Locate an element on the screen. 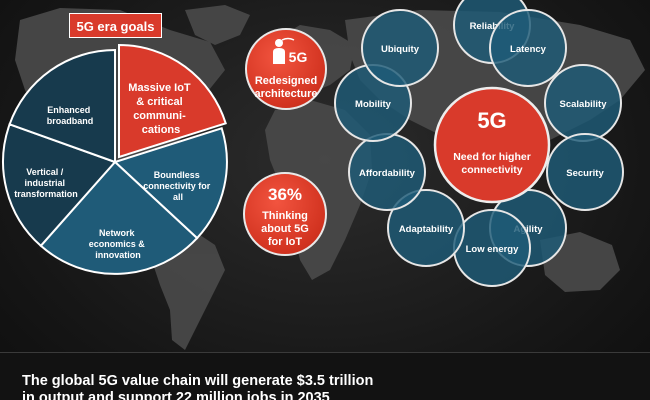 Image resolution: width=650 pixels, height=400 pixels. attribute-affordability: Affordability is located at coordinates (387, 172).